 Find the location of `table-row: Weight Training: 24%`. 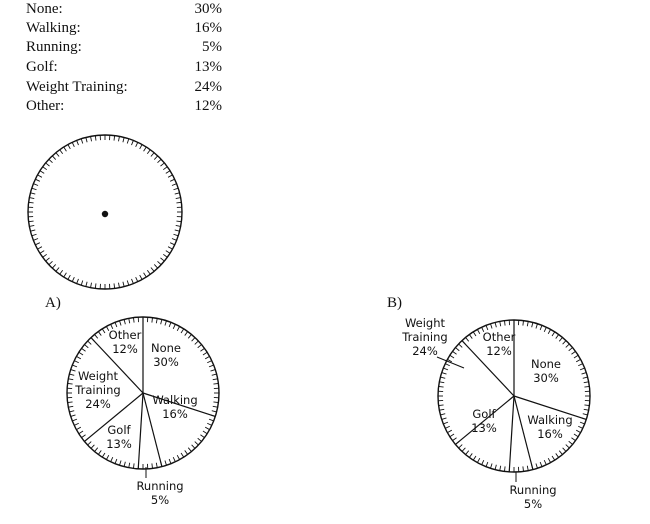

table-row: Weight Training: 24% is located at coordinates (124, 87).